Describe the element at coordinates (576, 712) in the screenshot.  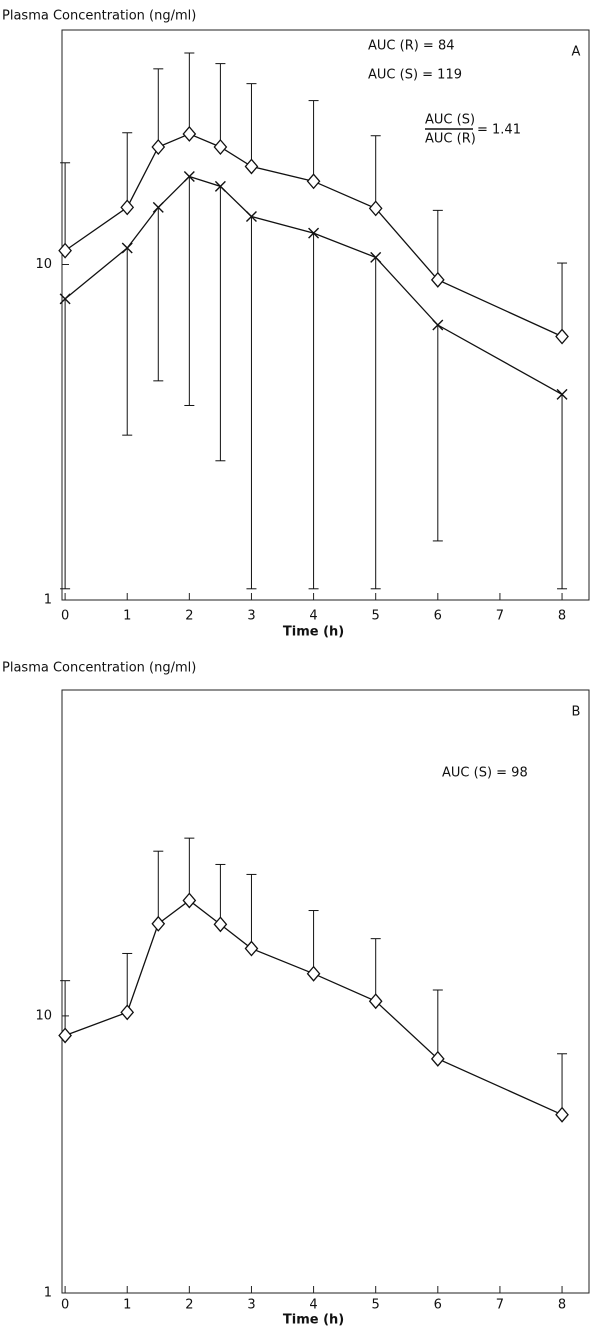
I see `panel-label: B` at that location.